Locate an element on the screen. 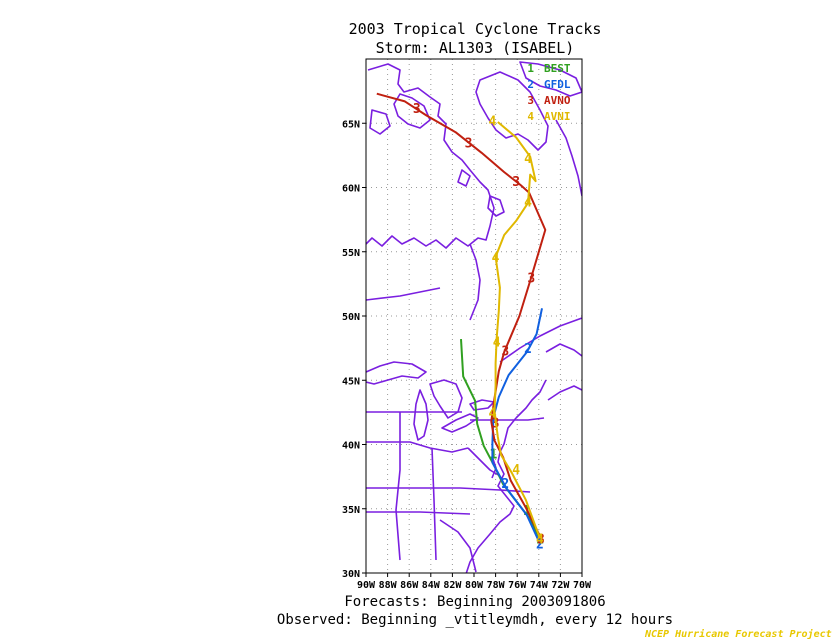 The height and width of the screenshot is (644, 833). coastline-hudson-bay is located at coordinates (430, 156).